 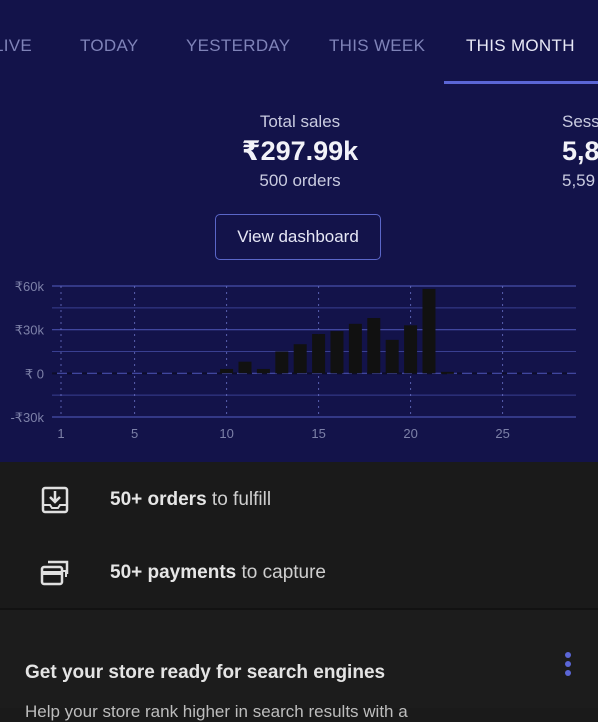 I want to click on orders-rest: to fulfill, so click(x=239, y=499).